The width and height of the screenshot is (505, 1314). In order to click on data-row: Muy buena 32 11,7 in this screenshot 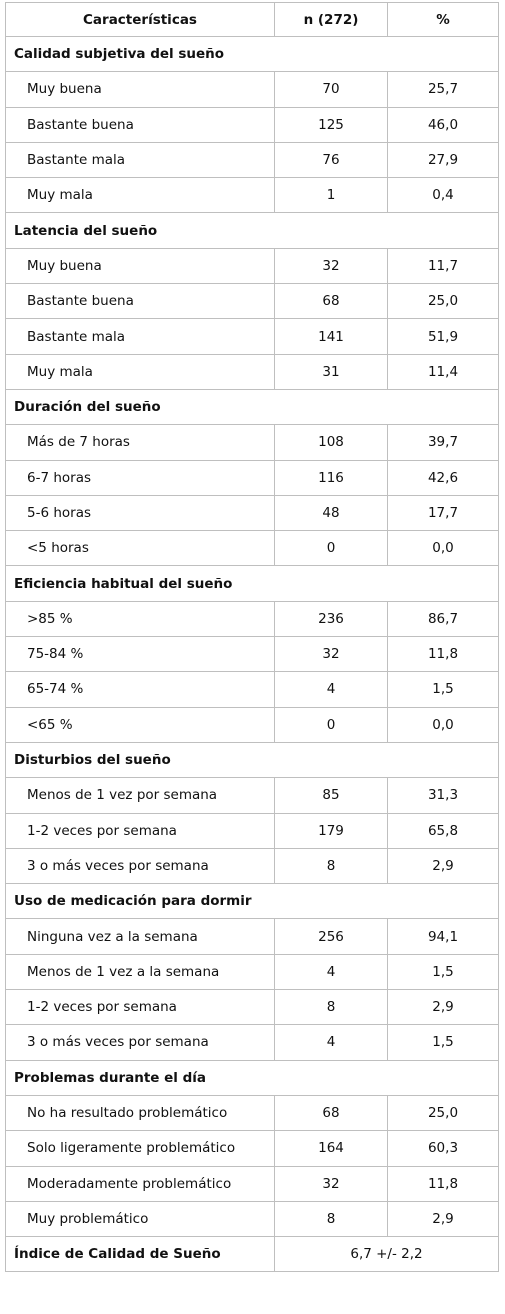, I will do `click(252, 266)`.